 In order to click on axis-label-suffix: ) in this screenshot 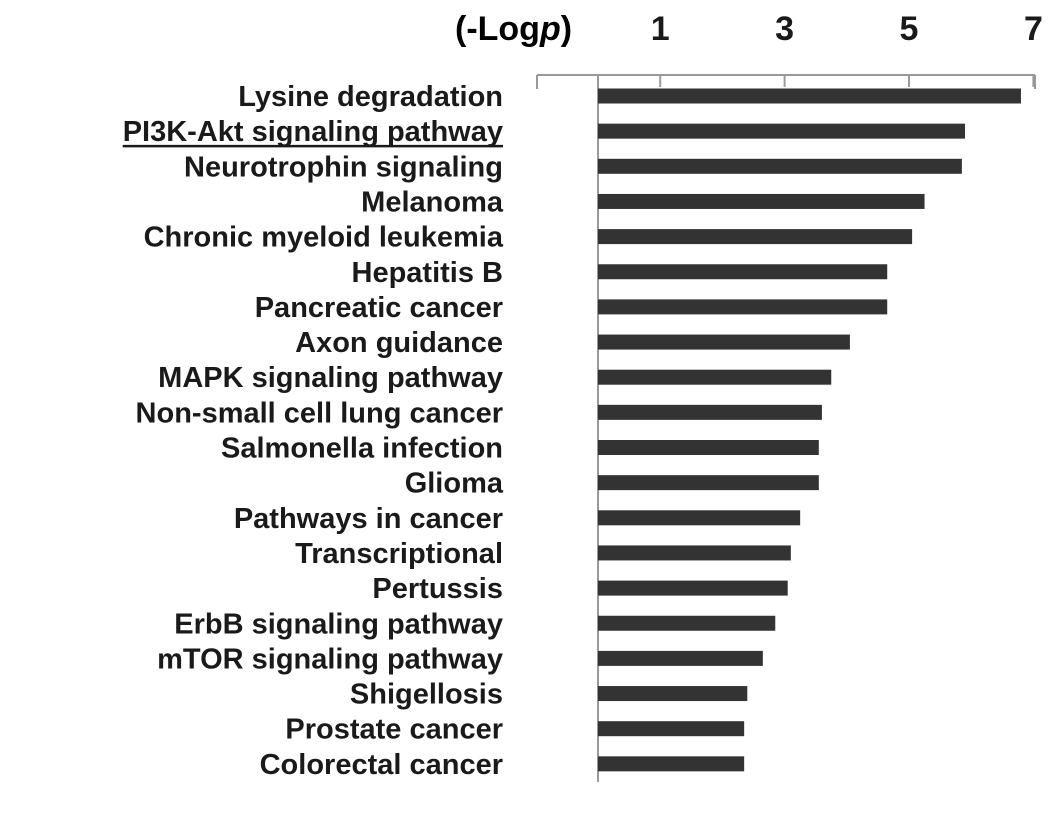, I will do `click(566, 29)`.